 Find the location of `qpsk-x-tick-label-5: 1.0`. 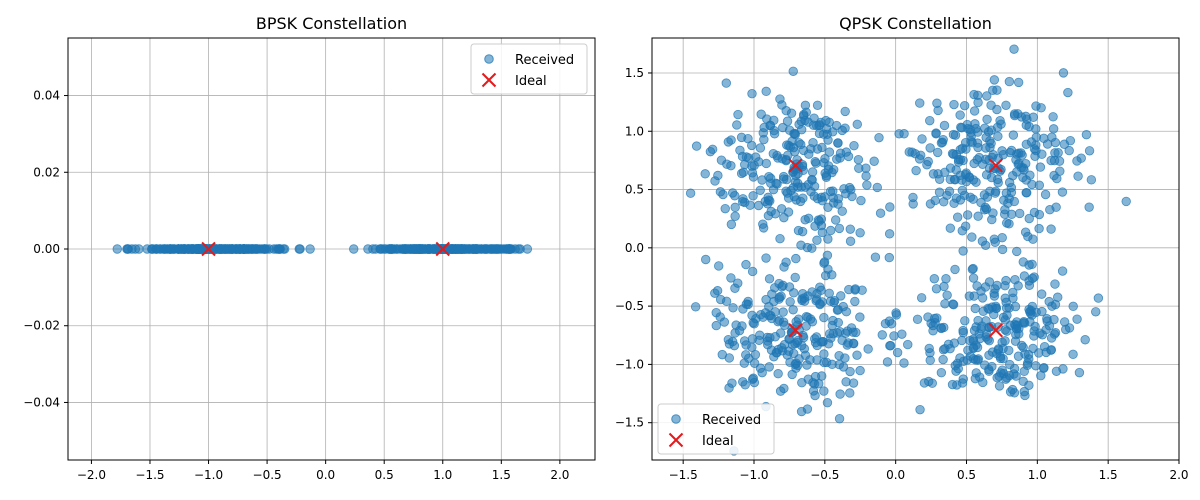

qpsk-x-tick-label-5: 1.0 is located at coordinates (1037, 475).